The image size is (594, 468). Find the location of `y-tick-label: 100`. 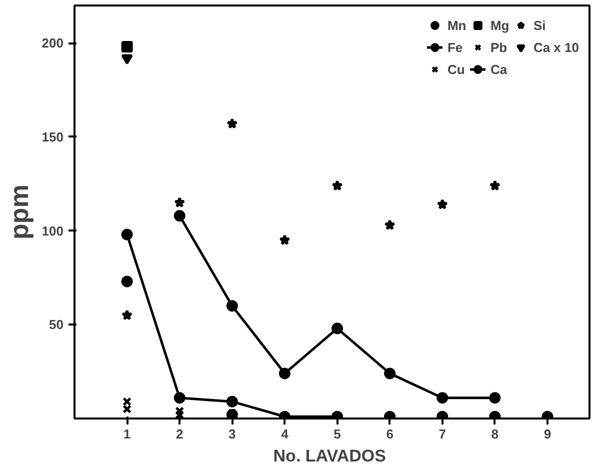

y-tick-label: 100 is located at coordinates (53, 230).